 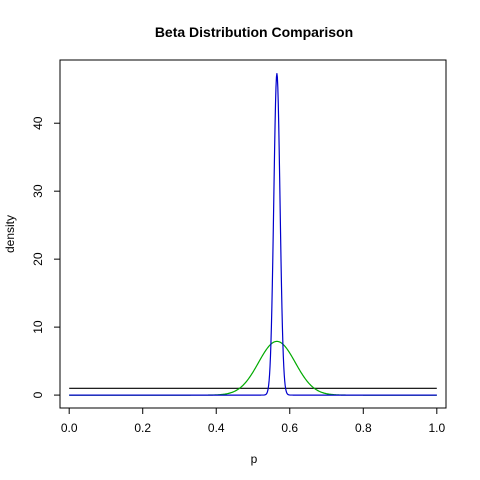 I want to click on y-tick-label: 0, so click(x=38, y=394).